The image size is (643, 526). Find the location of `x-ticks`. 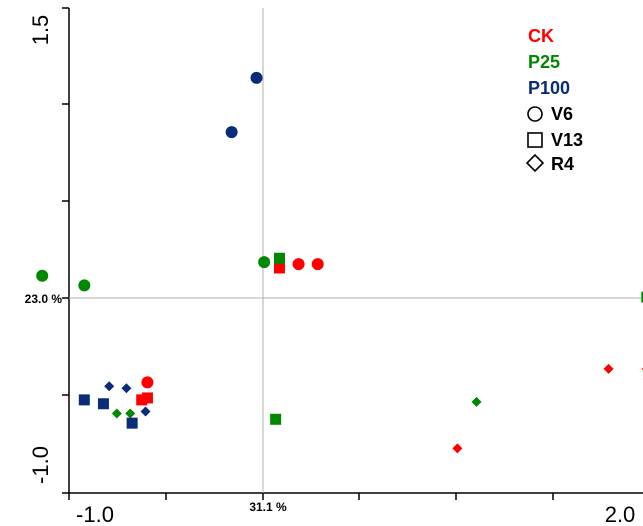

x-ticks is located at coordinates (311, 496).